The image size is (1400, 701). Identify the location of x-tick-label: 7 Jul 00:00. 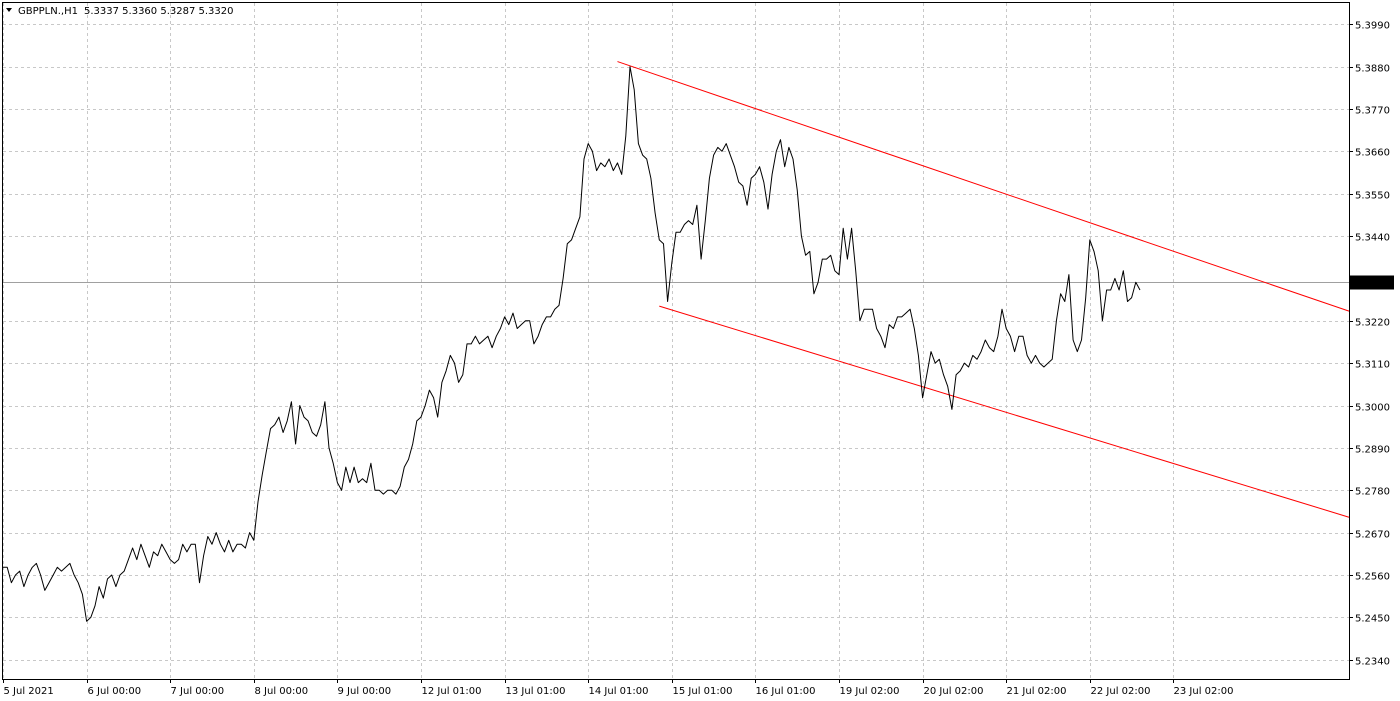
(198, 691).